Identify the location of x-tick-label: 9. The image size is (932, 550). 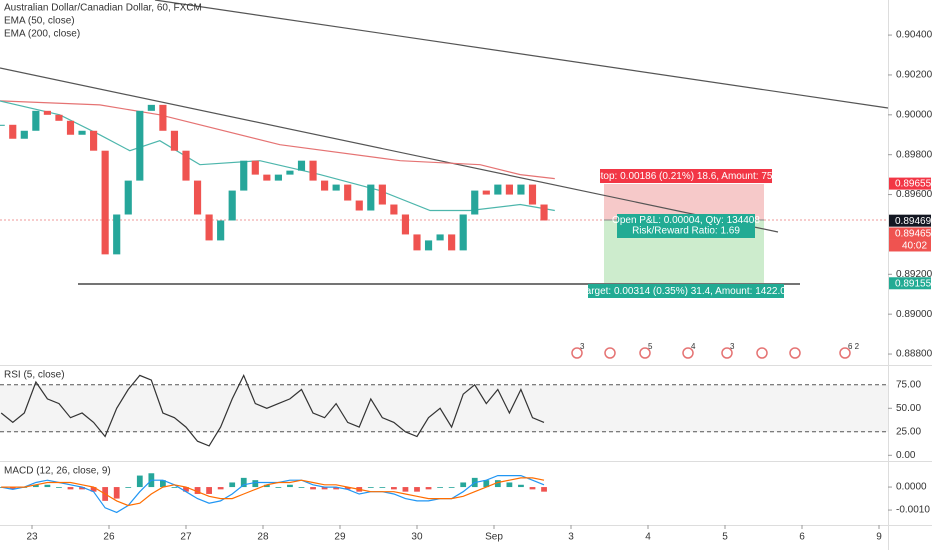
(879, 537).